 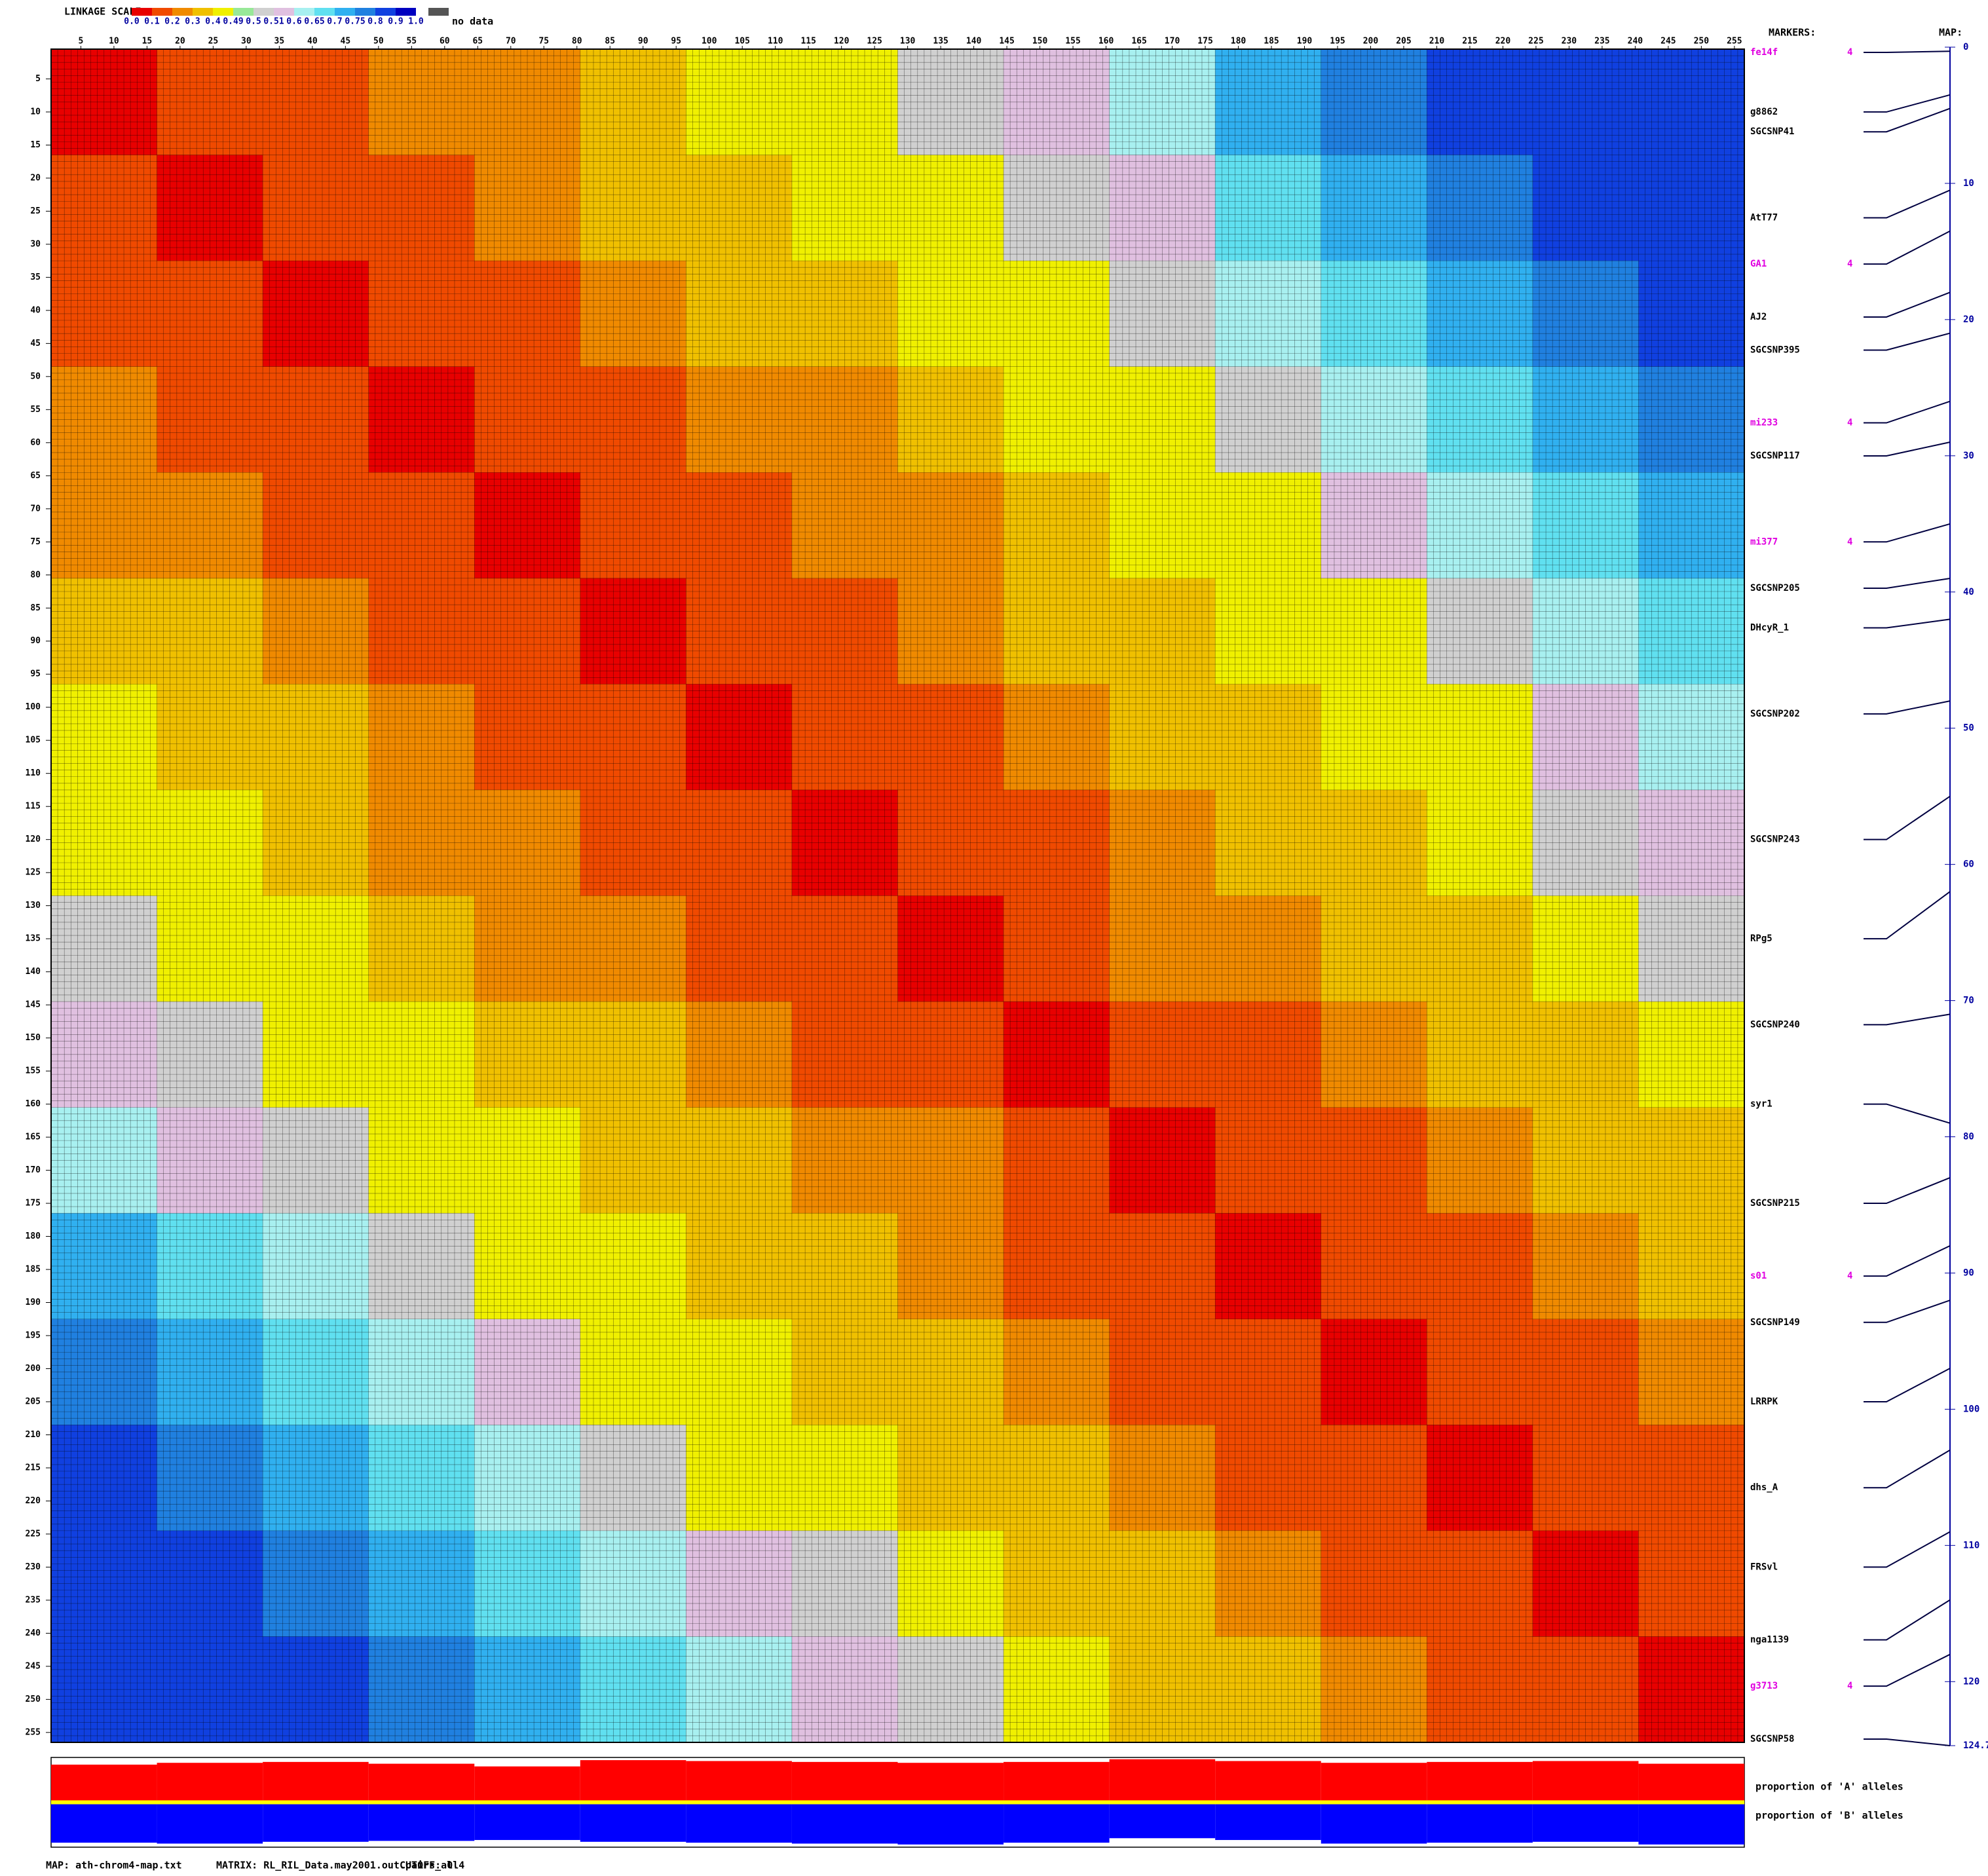 I want to click on y-tick-label: 130, so click(x=33, y=906).